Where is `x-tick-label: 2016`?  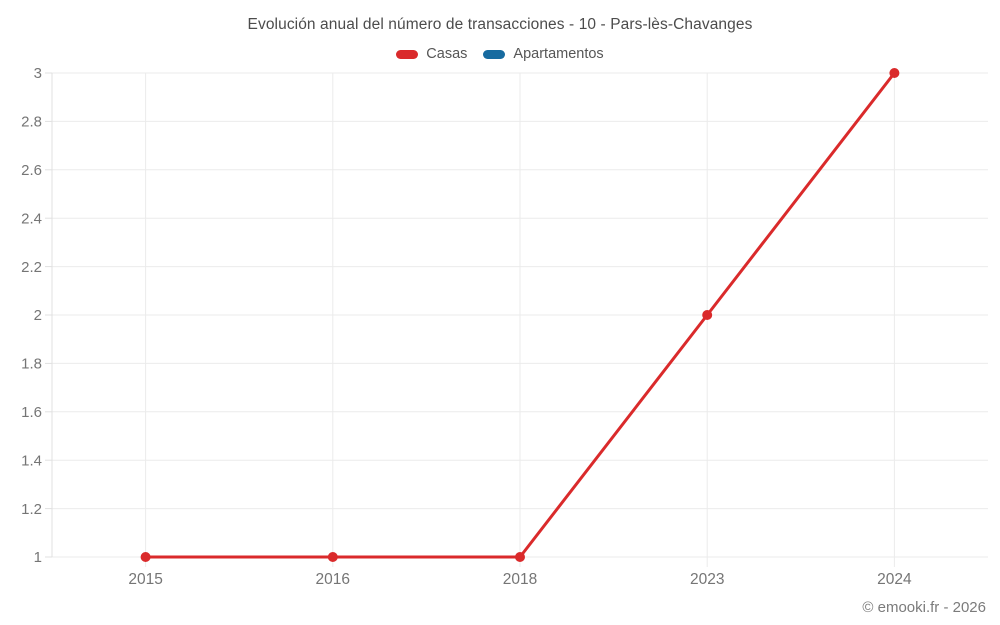 x-tick-label: 2016 is located at coordinates (333, 579).